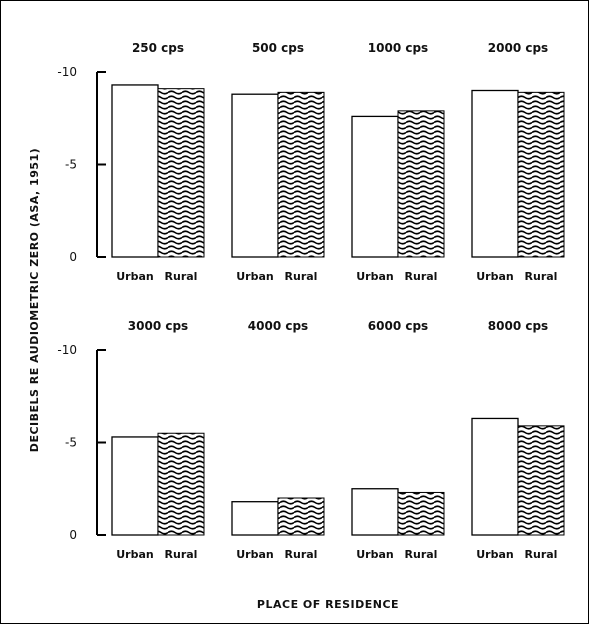 Image resolution: width=589 pixels, height=624 pixels. Describe the element at coordinates (278, 48) in the screenshot. I see `frequency-label: 500 cps` at that location.